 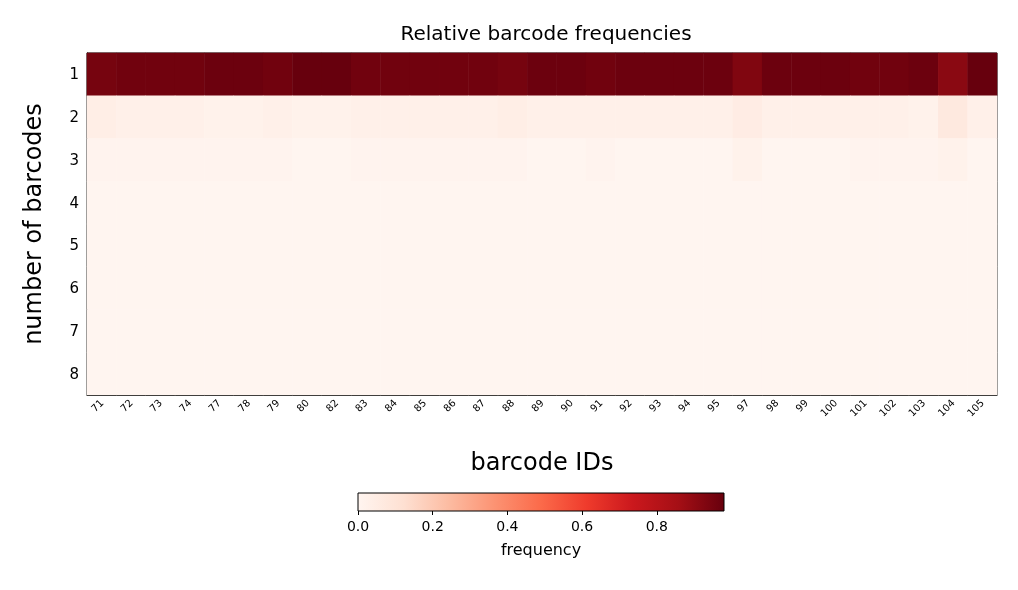 I want to click on x-tick-label: 73, so click(x=156, y=405).